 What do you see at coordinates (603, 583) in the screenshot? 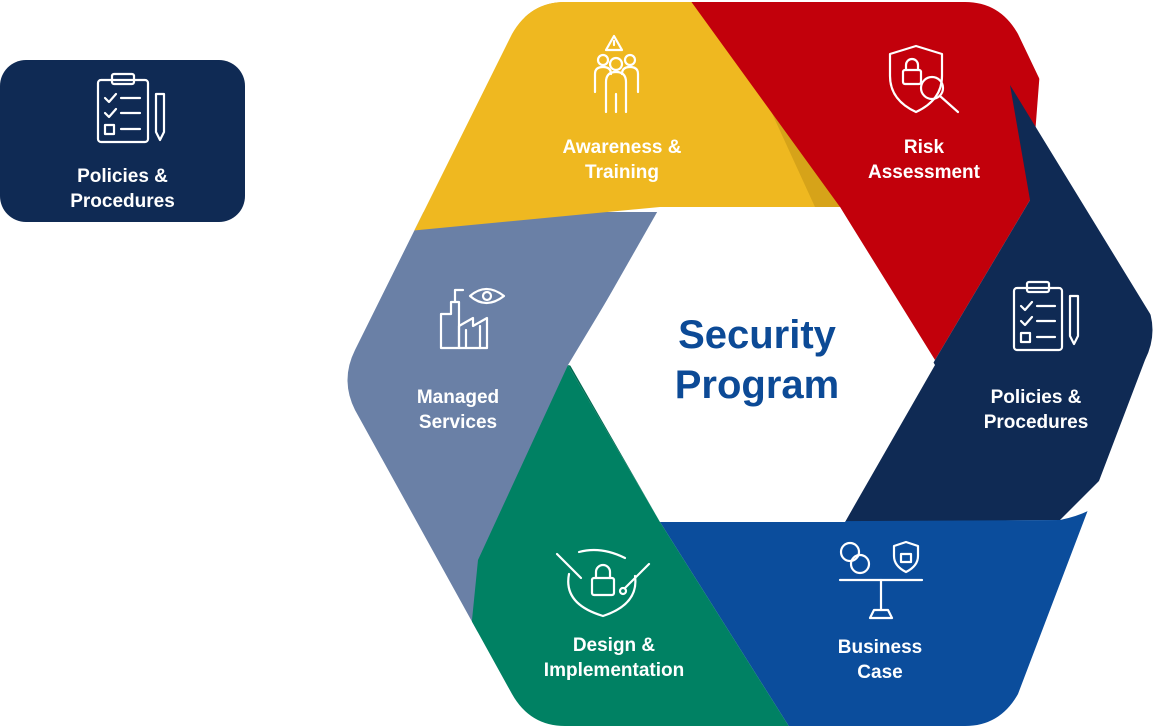
I see `shield-tools-icon` at bounding box center [603, 583].